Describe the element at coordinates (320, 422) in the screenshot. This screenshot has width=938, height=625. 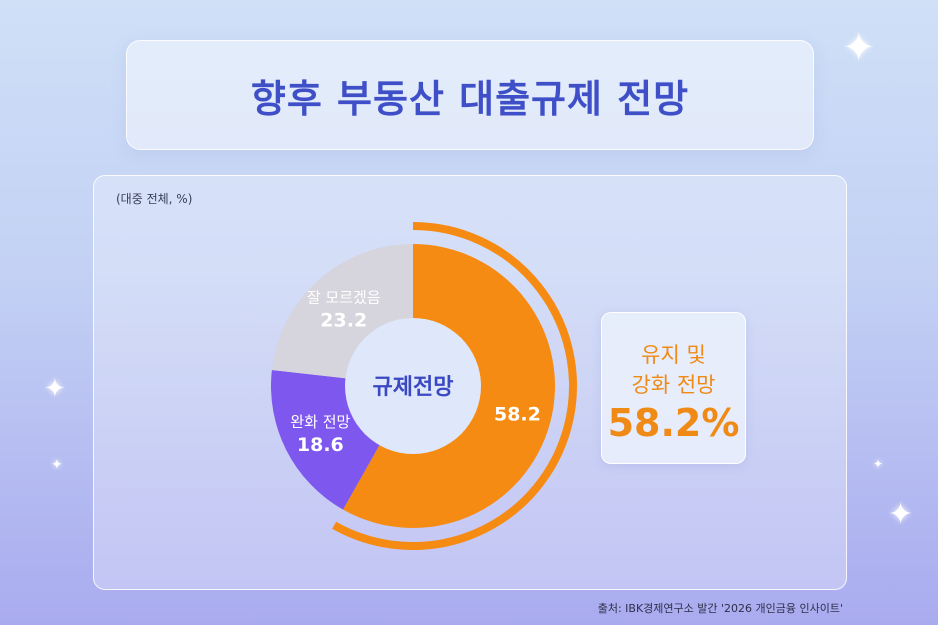
I see `slice-category-label: 완화 전망` at that location.